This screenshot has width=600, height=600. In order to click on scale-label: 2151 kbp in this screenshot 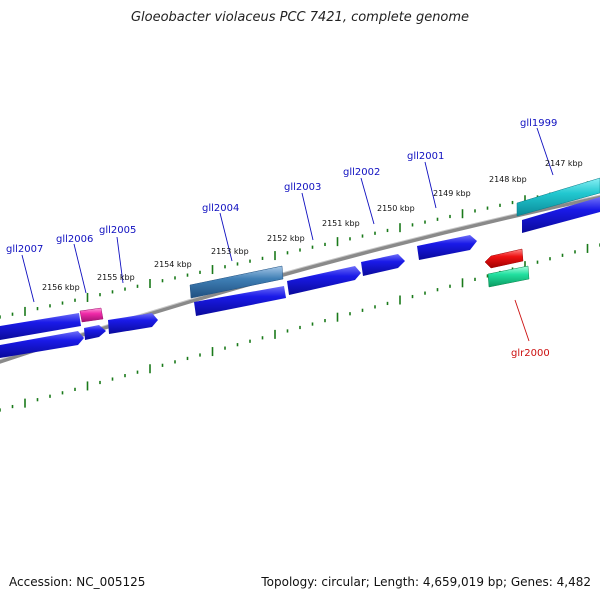, I will do `click(341, 223)`.